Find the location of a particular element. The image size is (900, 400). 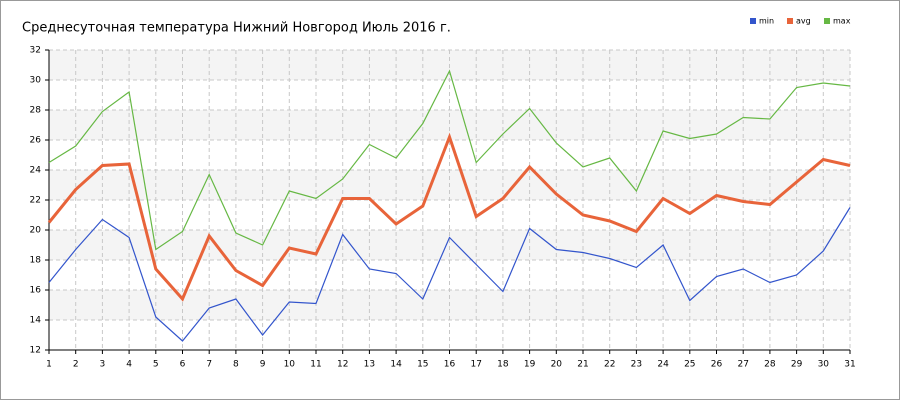

x-tick-label: 18 is located at coordinates (503, 365).